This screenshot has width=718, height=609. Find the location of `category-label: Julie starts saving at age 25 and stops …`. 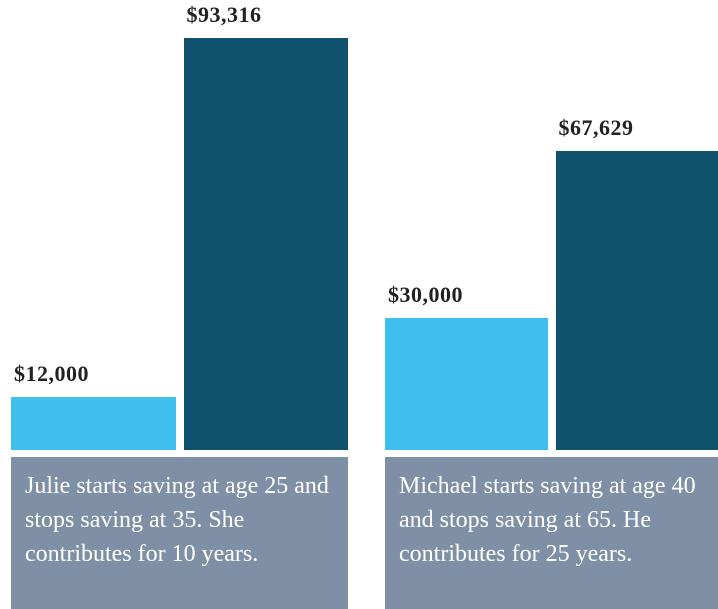

category-label: Julie starts saving at age 25 and stops … is located at coordinates (179, 533).